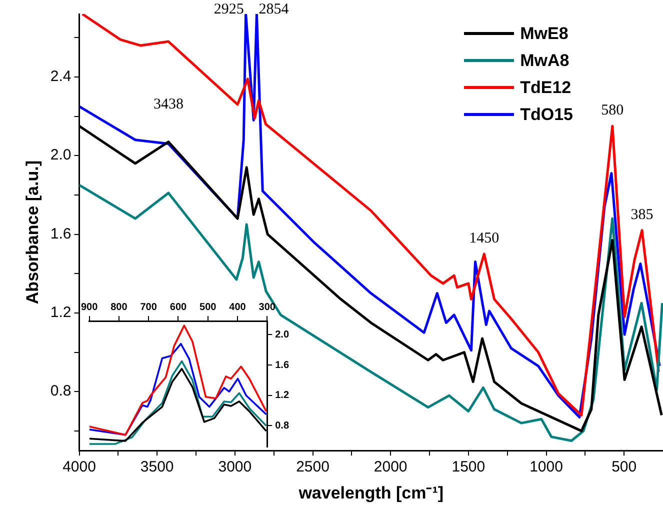 The height and width of the screenshot is (523, 663). What do you see at coordinates (149, 307) in the screenshot?
I see `x-tick-label: 700` at bounding box center [149, 307].